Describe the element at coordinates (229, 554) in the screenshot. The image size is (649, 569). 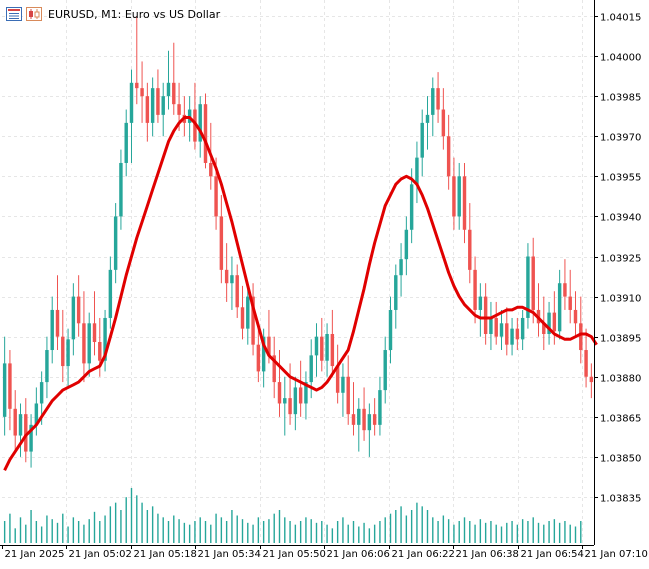
I see `x-tick-label: 21 Jan 05:34` at that location.